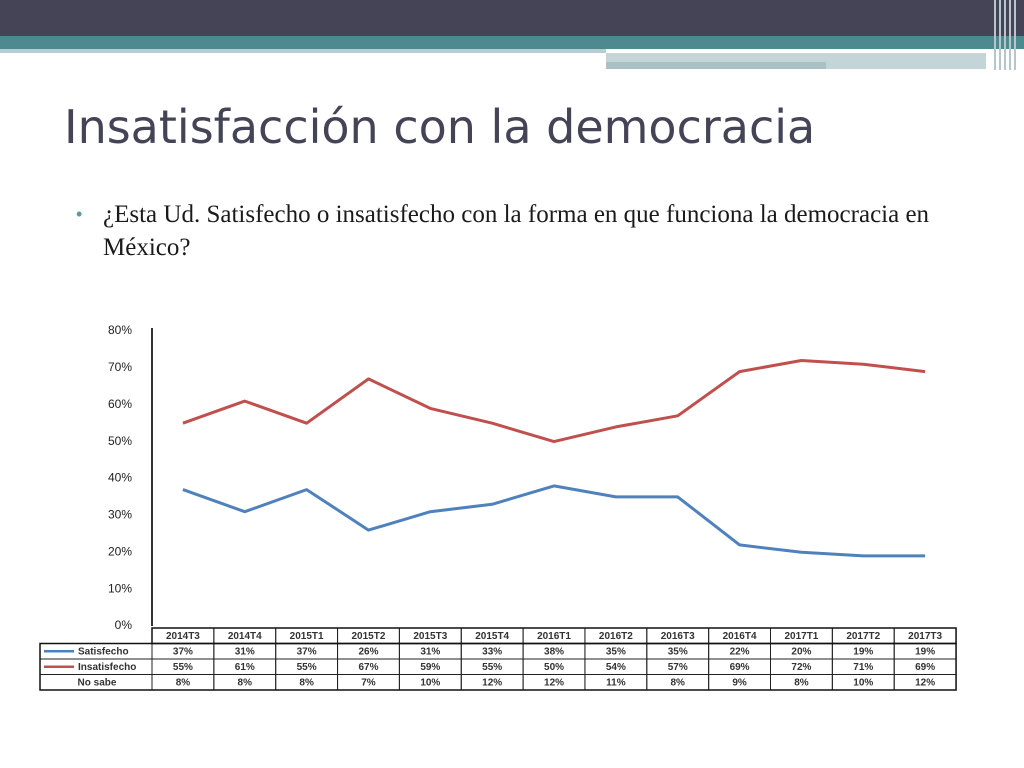  I want to click on y-tick-label: 20%, so click(120, 551).